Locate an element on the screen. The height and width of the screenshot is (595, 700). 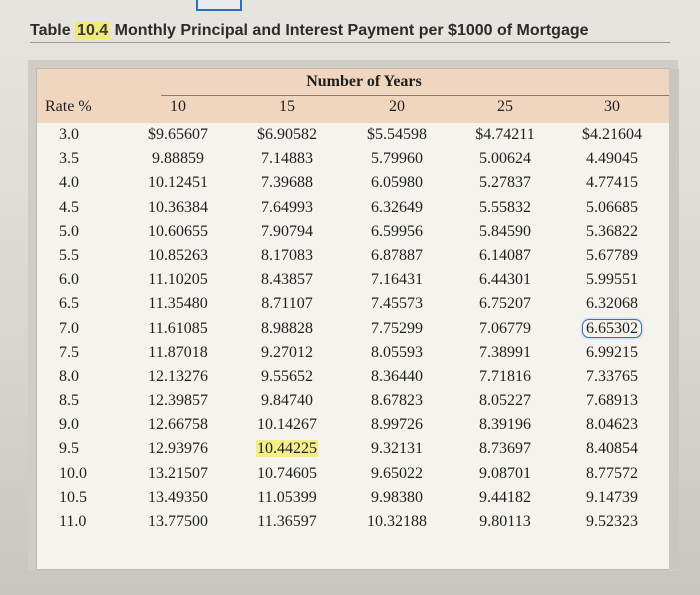
payment-cell: 9.98380 is located at coordinates (397, 498).